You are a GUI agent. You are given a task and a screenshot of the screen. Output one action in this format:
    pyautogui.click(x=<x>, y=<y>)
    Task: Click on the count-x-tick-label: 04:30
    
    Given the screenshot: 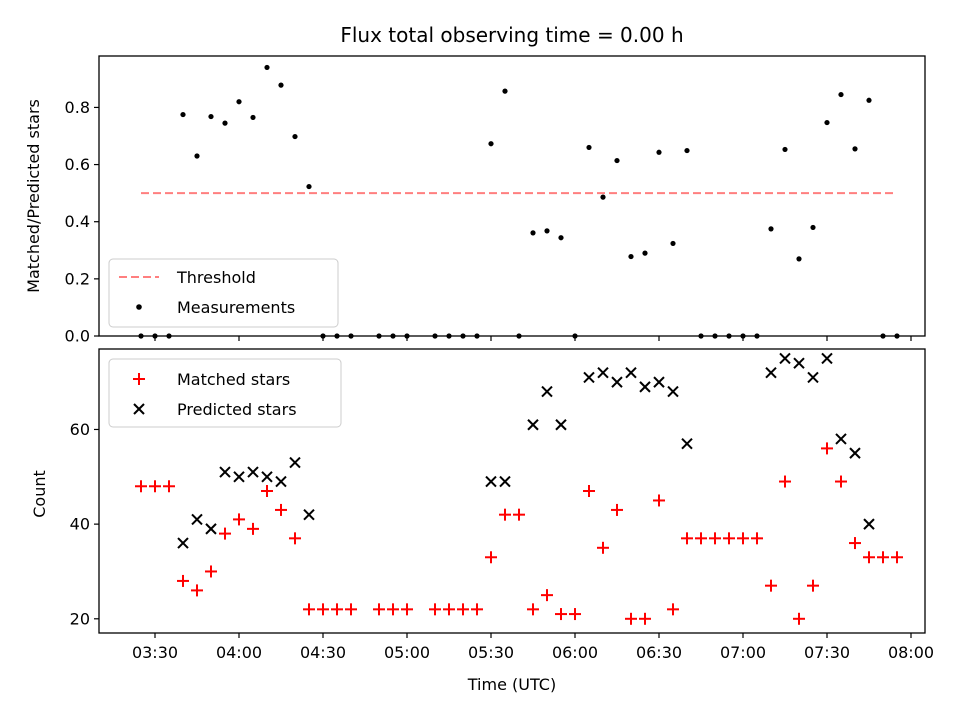 What is the action you would take?
    pyautogui.click(x=323, y=652)
    